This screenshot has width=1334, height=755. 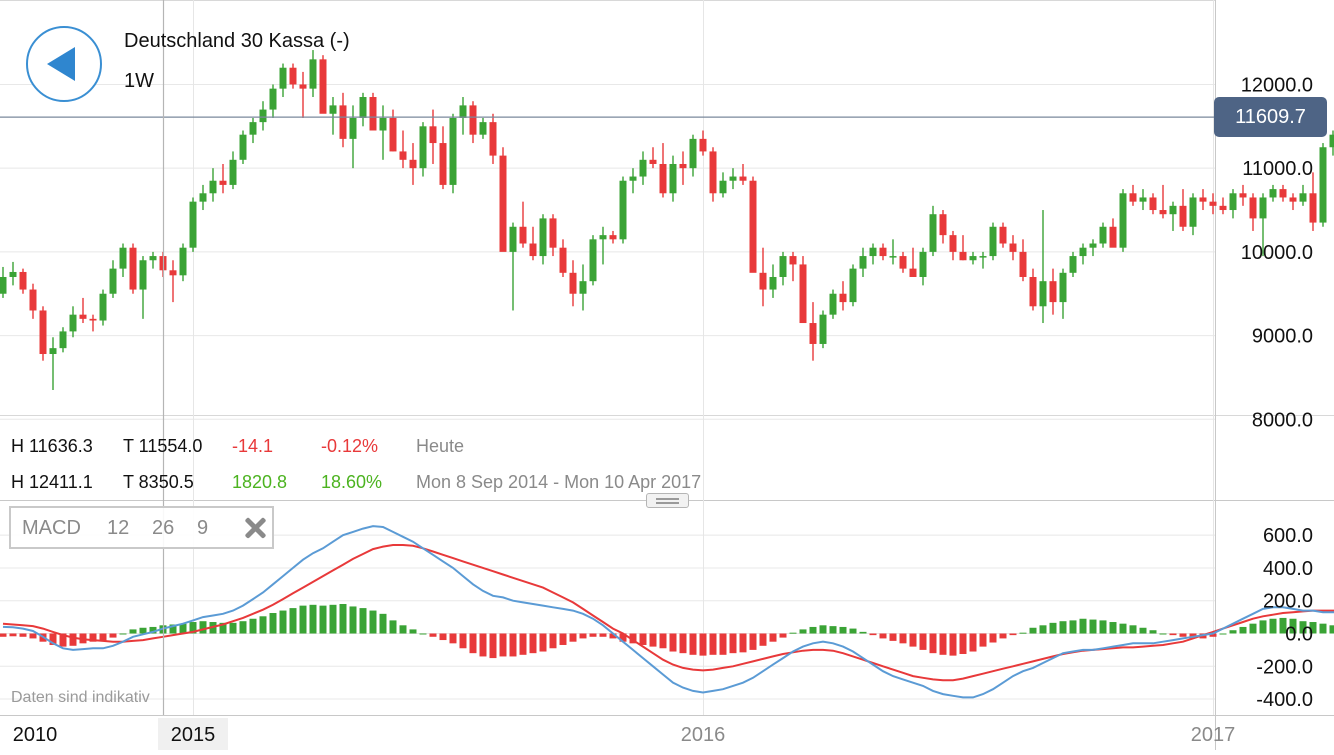 I want to click on close-icon, so click(x=255, y=528).